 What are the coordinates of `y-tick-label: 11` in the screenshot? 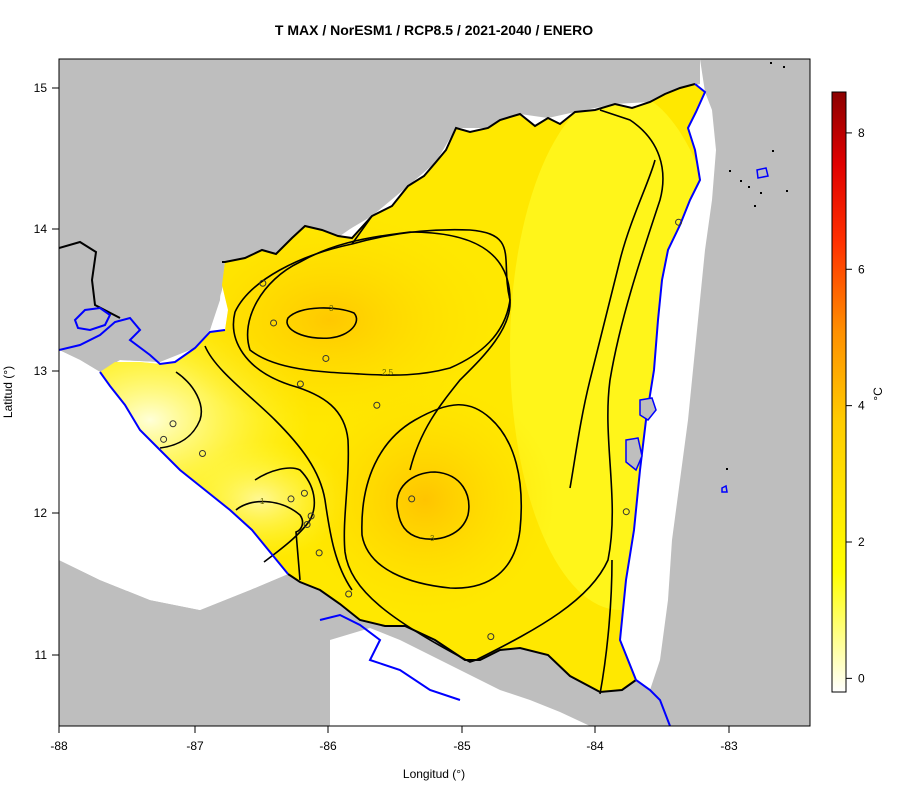 It's located at (41, 655).